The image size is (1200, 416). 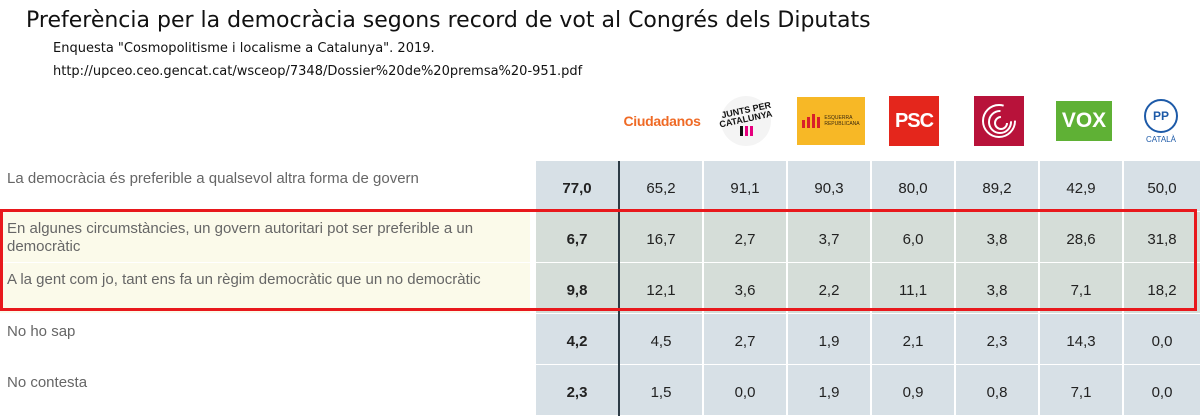 What do you see at coordinates (913, 237) in the screenshot?
I see `value-cell: 6,0` at bounding box center [913, 237].